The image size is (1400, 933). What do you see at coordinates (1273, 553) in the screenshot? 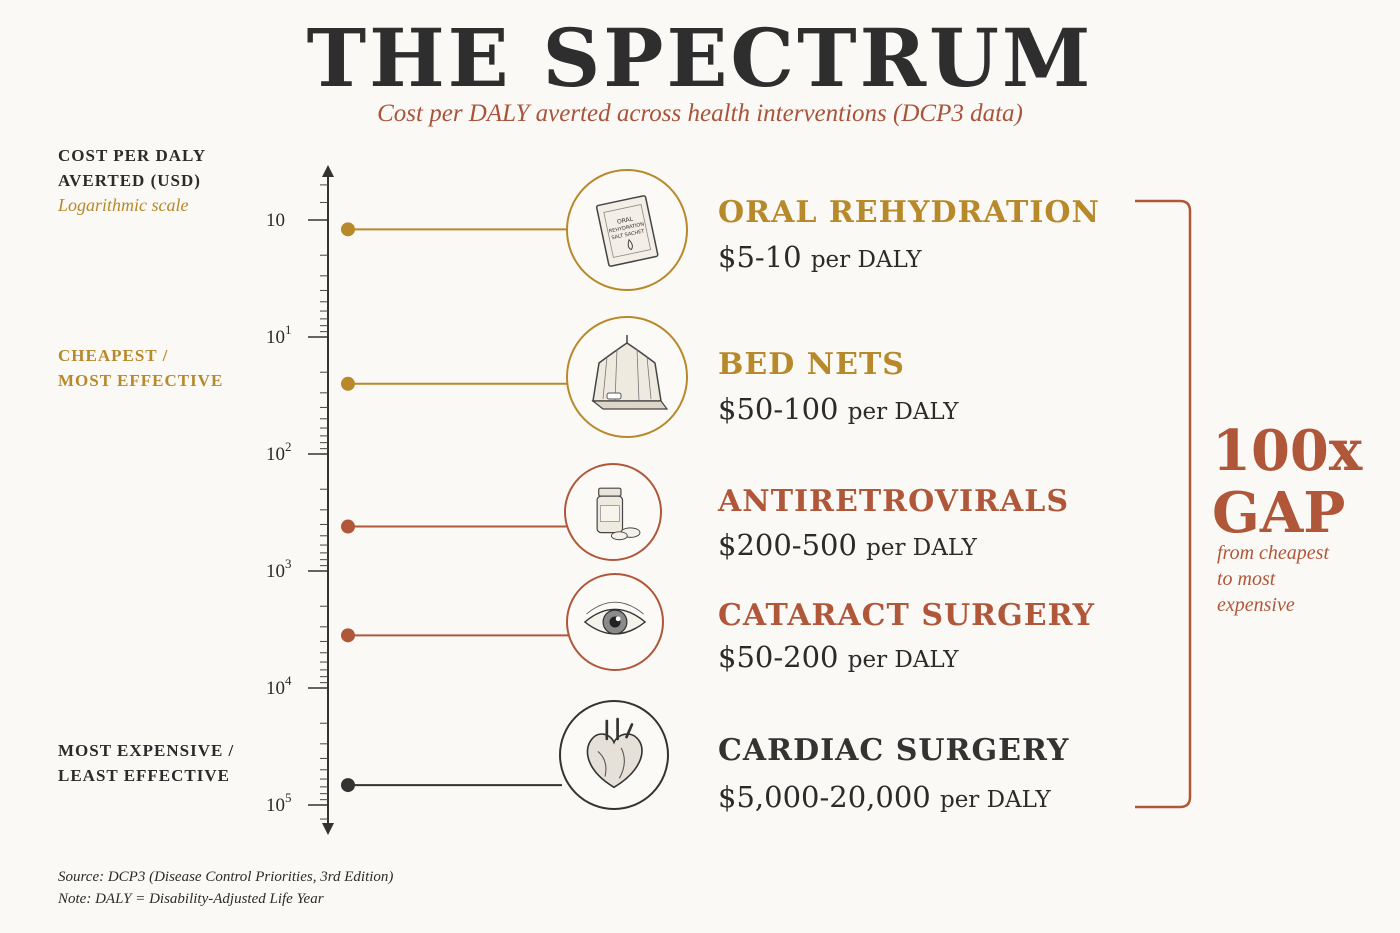
I see `gap-note-line1: from cheapest` at bounding box center [1273, 553].